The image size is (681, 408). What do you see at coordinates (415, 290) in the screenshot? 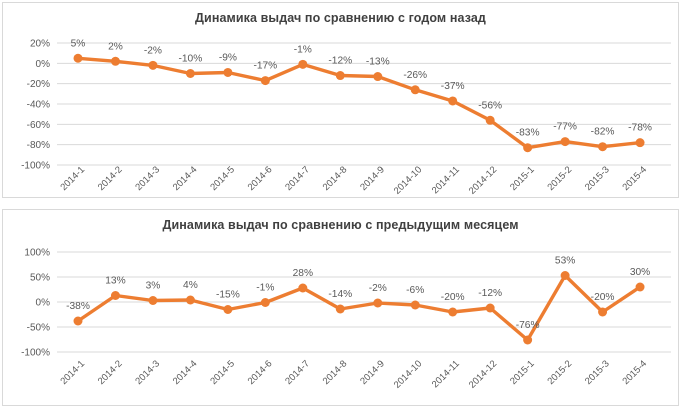
I see `data-label: -6%` at bounding box center [415, 290].